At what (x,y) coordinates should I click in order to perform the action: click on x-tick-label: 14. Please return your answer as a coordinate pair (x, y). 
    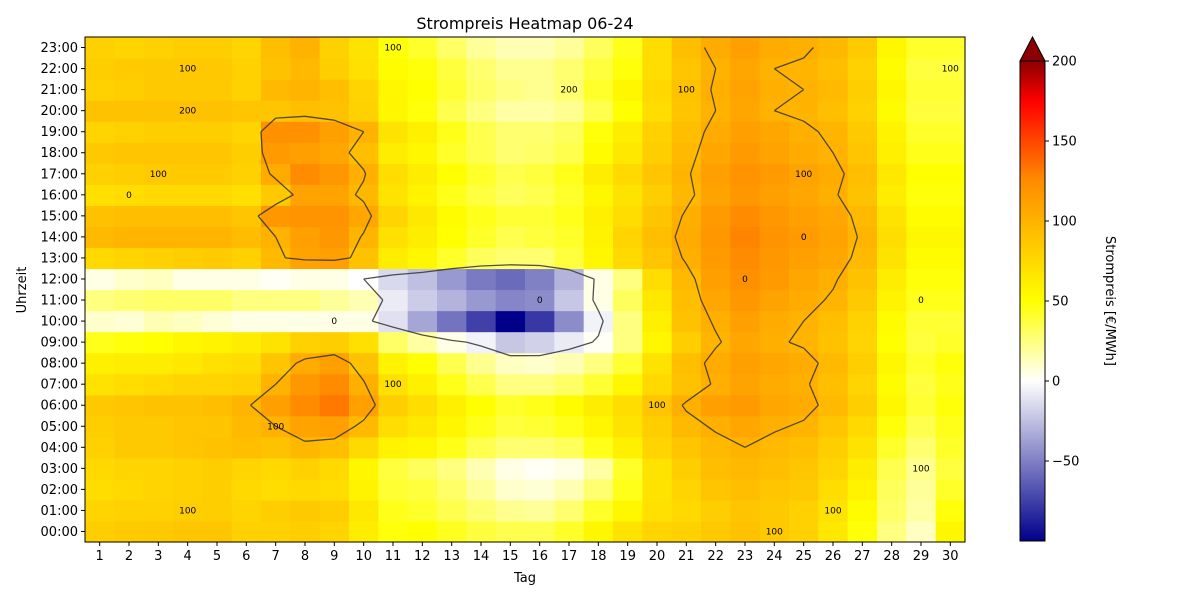
    Looking at the image, I should click on (481, 556).